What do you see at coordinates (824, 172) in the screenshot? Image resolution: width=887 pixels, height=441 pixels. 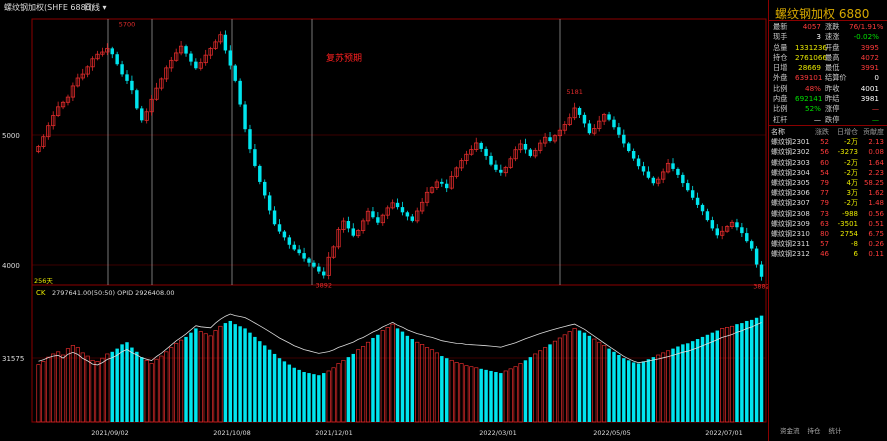 I see `contract-change: 54` at bounding box center [824, 172].